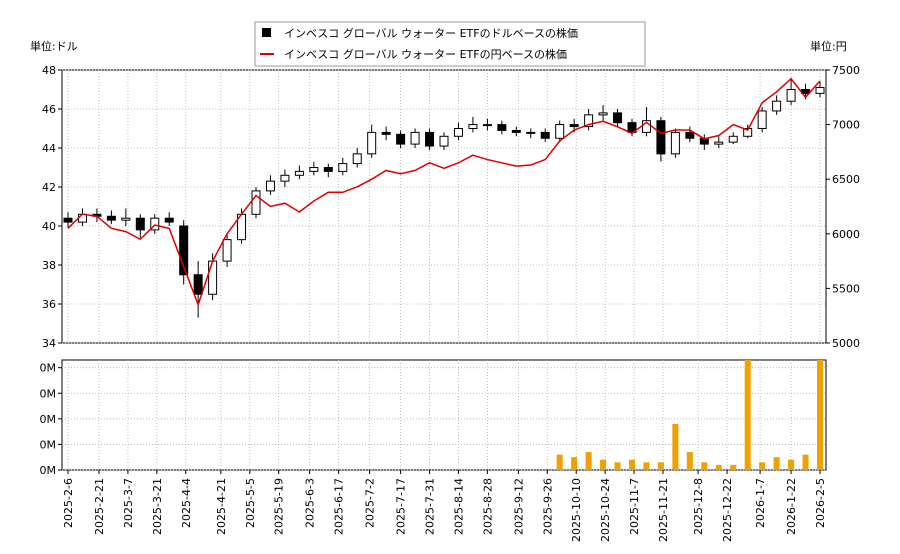 The width and height of the screenshot is (900, 554). I want to click on legend-label: インベスコ グローバル ウォーター ETFの円ベースの株価, so click(425, 54).